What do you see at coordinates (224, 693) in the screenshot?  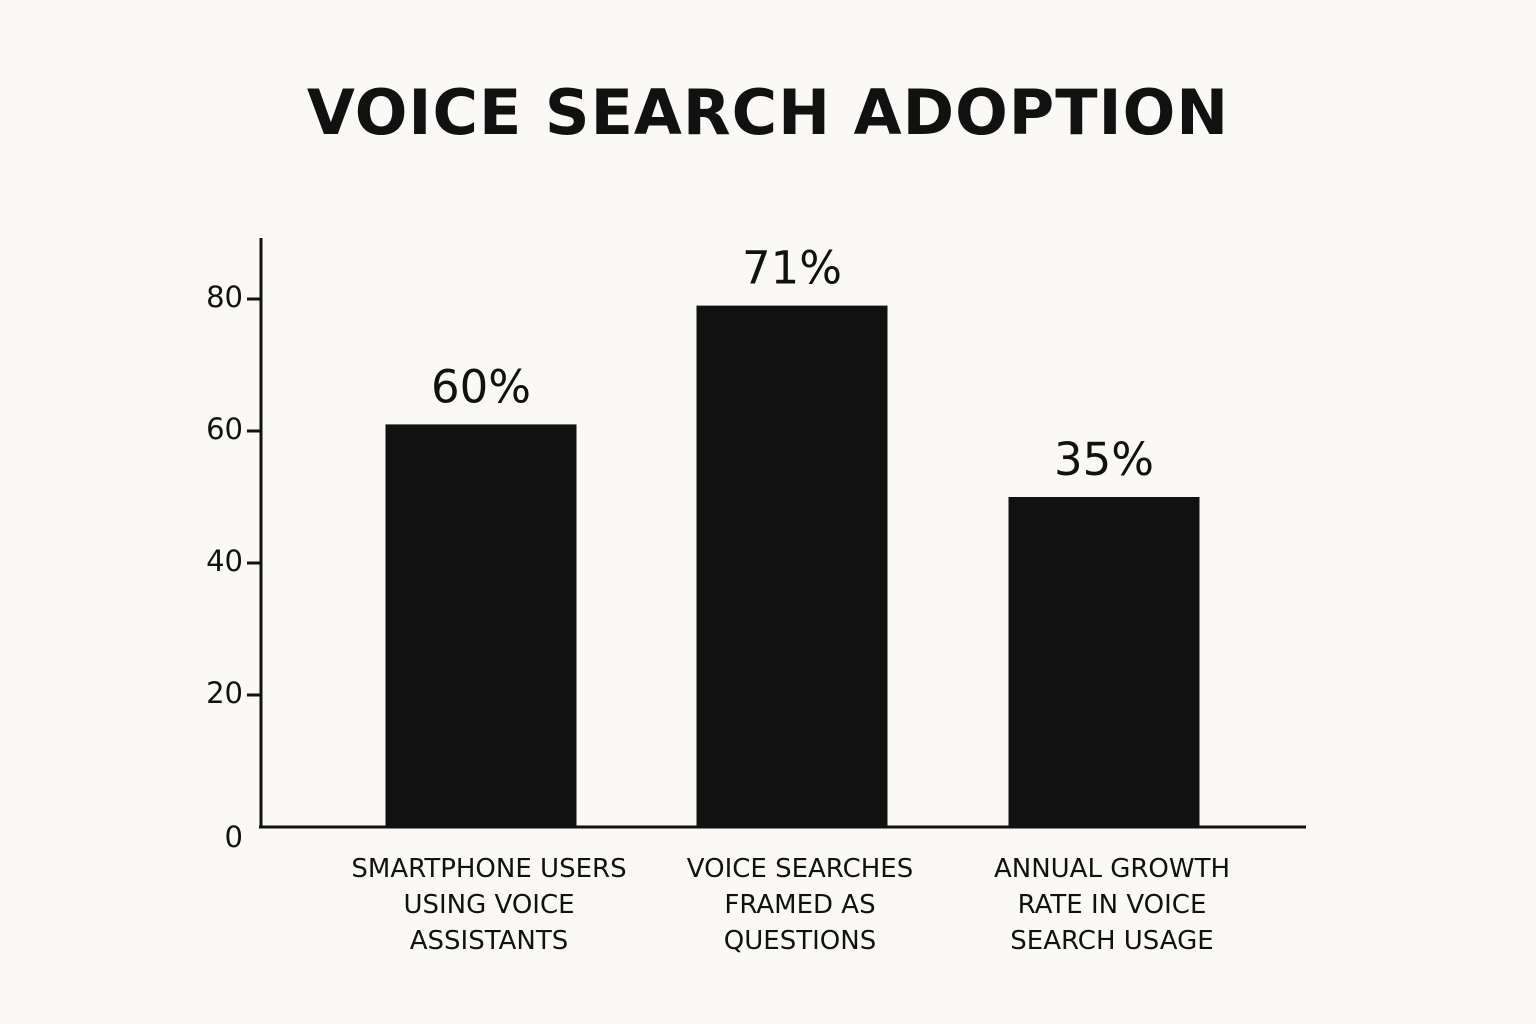 I see `y-tick-label: 20` at bounding box center [224, 693].